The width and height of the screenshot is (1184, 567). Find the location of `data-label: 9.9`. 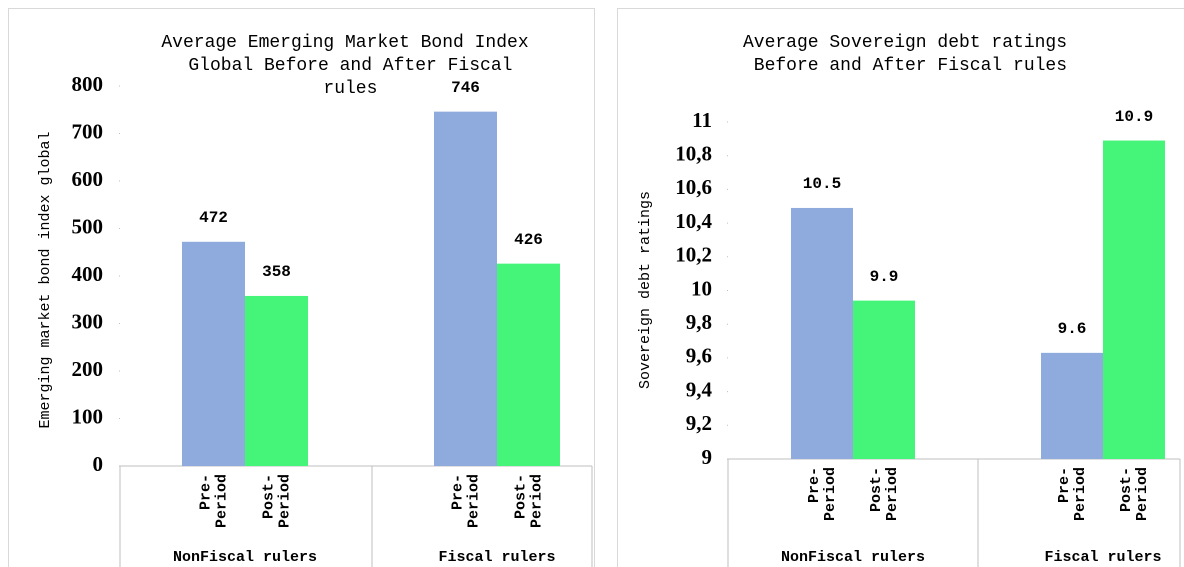

data-label: 9.9 is located at coordinates (884, 277).